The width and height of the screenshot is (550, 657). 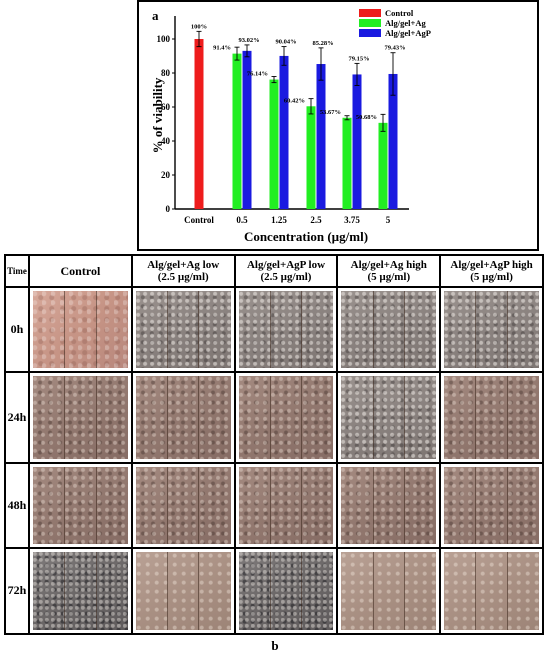 What do you see at coordinates (352, 220) in the screenshot?
I see `x-tick-label: 3.75` at bounding box center [352, 220].